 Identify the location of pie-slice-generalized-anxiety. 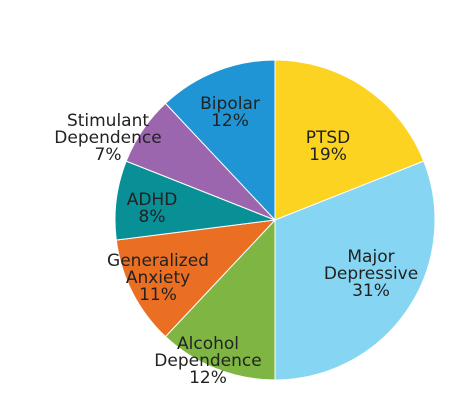
(196, 278).